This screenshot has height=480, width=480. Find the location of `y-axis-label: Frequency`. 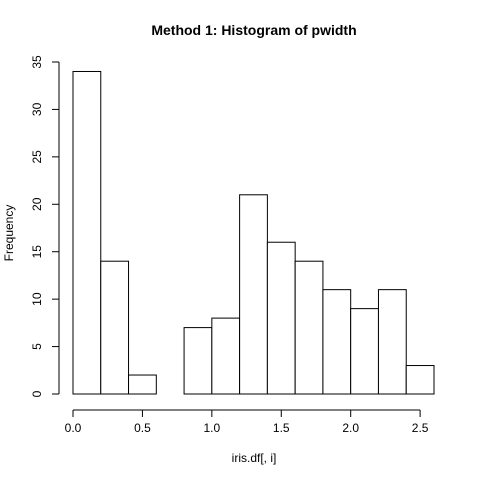

y-axis-label: Frequency is located at coordinates (9, 233).